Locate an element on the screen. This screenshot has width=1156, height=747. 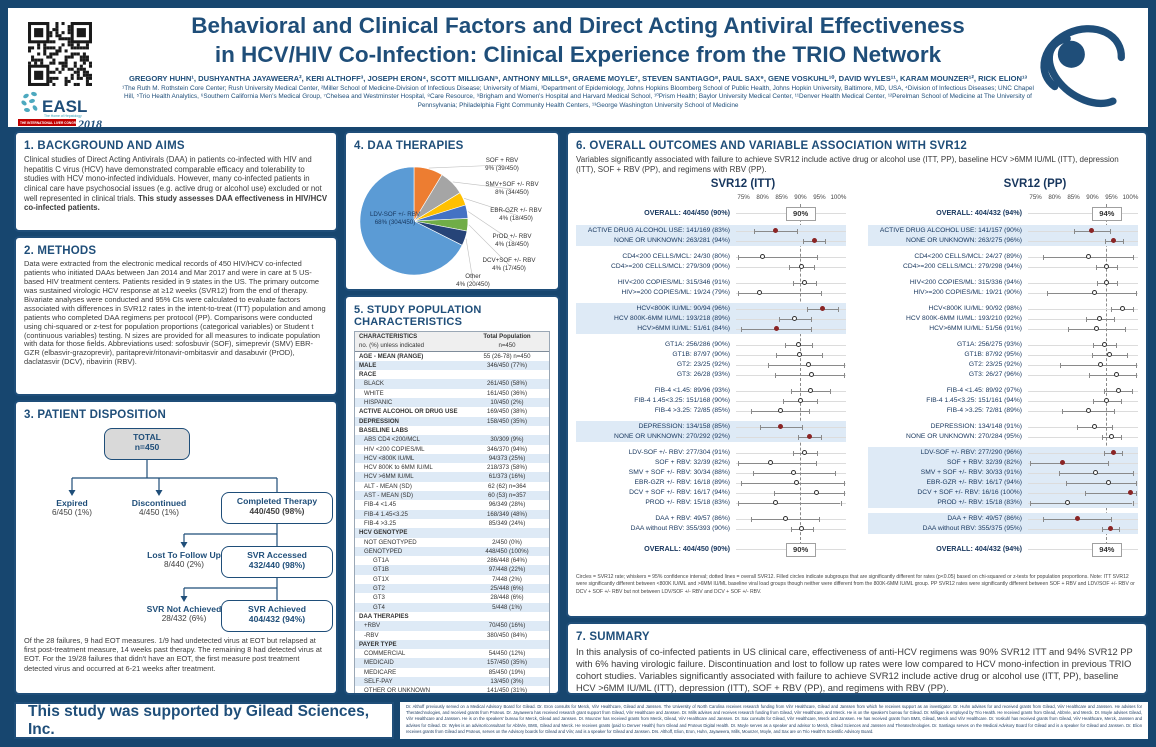
section-disposition: 3. PATIENT DISPOSITION is located at coordinates (176, 547).